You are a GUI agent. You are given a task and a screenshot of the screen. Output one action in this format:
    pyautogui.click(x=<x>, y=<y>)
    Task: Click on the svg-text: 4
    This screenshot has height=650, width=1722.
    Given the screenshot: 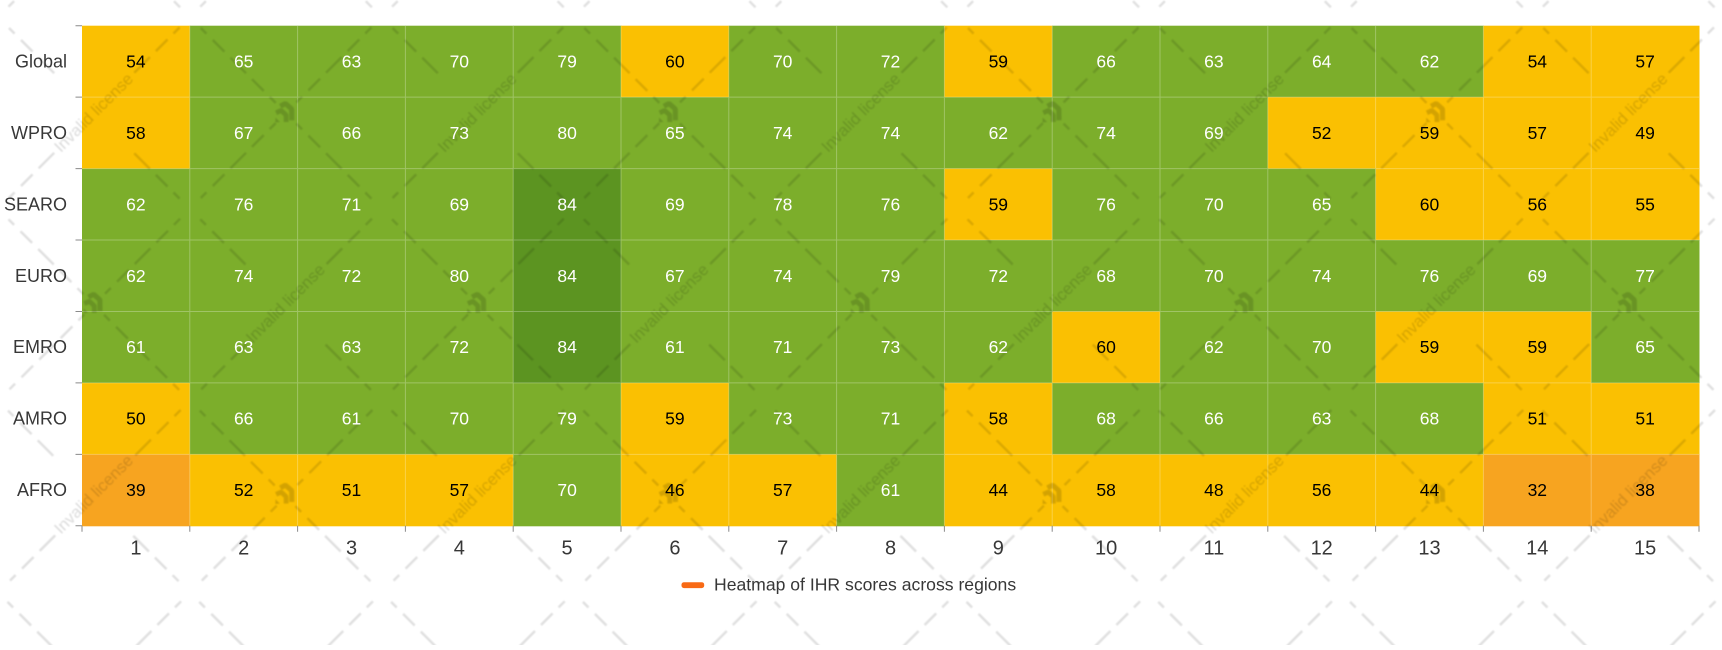 What is the action you would take?
    pyautogui.click(x=459, y=549)
    